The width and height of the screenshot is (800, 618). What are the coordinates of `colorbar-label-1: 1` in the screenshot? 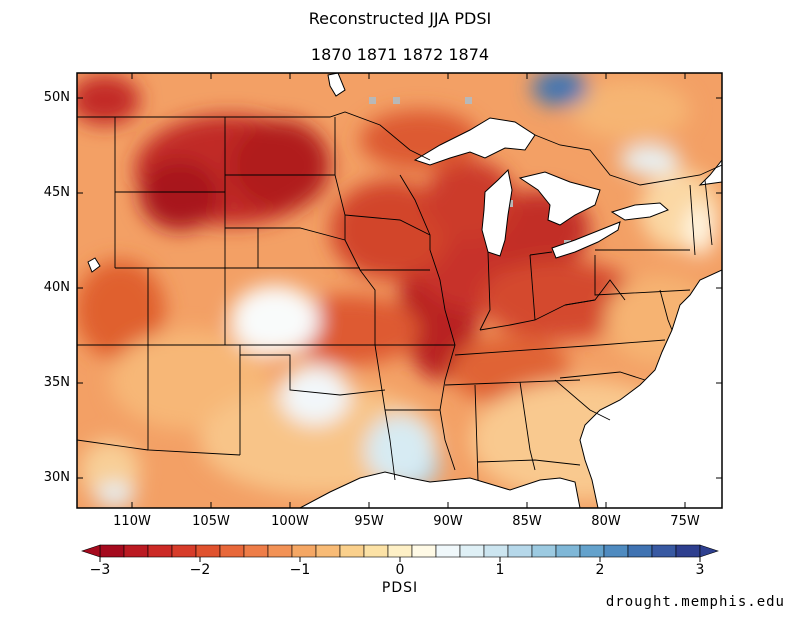 It's located at (500, 570).